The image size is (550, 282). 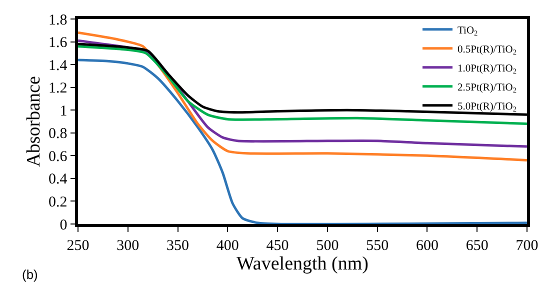 I want to click on x-axis-title: Wavelength (nm), so click(x=302, y=264).